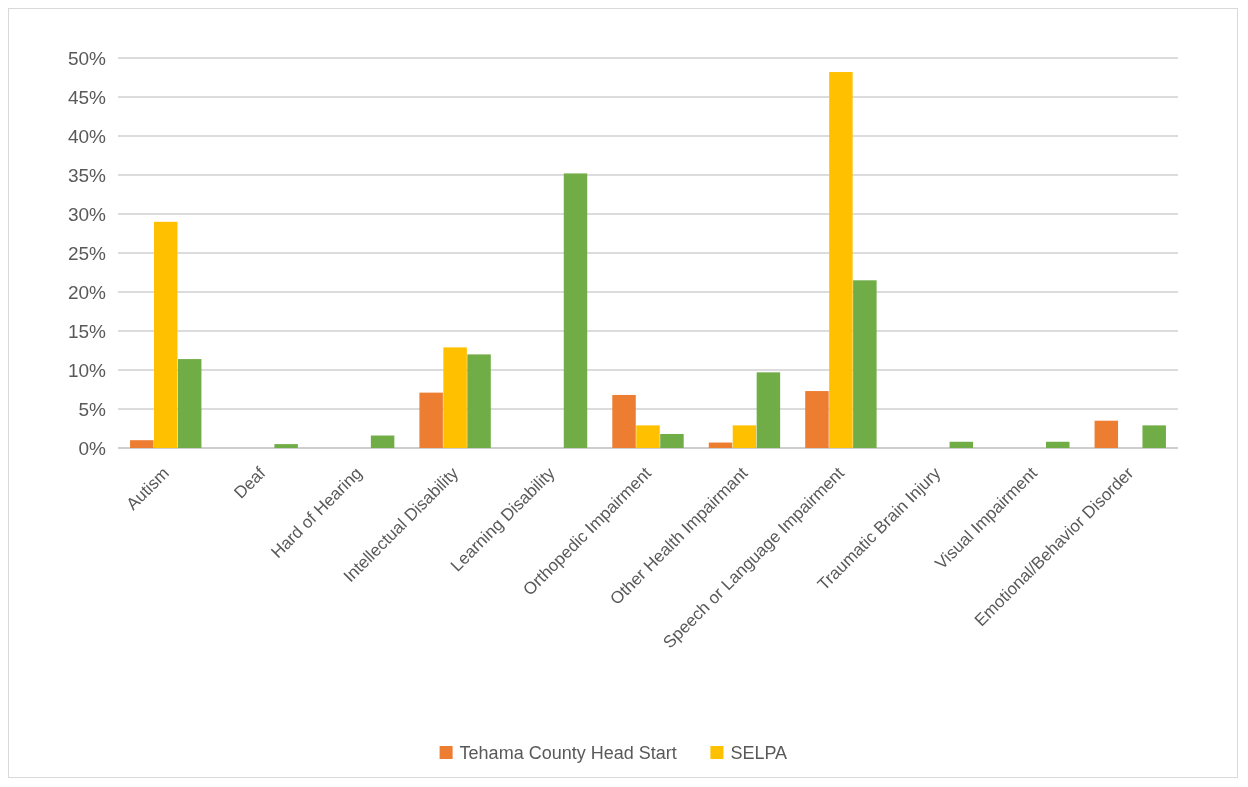  Describe the element at coordinates (87, 58) in the screenshot. I see `y-tick-label: 50%` at that location.